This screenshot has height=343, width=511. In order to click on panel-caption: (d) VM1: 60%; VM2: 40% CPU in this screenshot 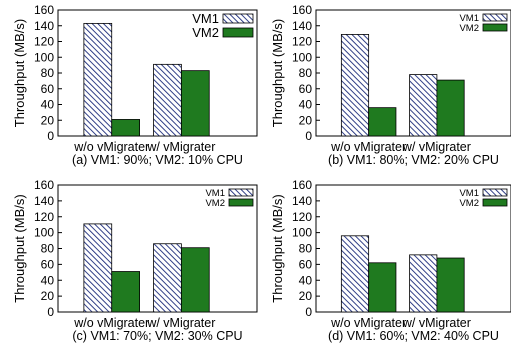, I will do `click(413, 336)`.